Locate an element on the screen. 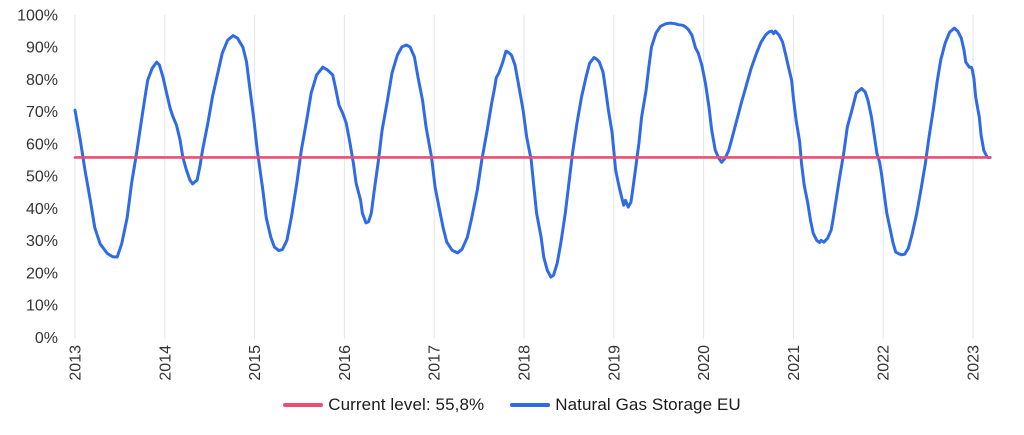  legend-label-gas-storage: Natural Gas Storage EU is located at coordinates (648, 404).